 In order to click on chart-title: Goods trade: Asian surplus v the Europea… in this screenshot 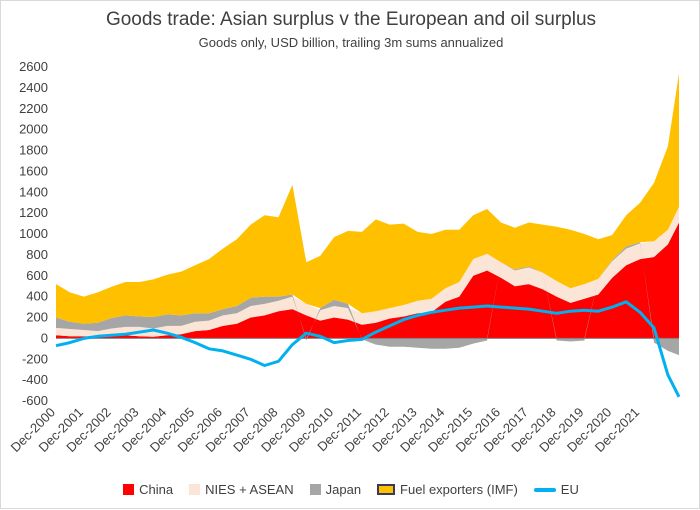, I will do `click(351, 19)`.